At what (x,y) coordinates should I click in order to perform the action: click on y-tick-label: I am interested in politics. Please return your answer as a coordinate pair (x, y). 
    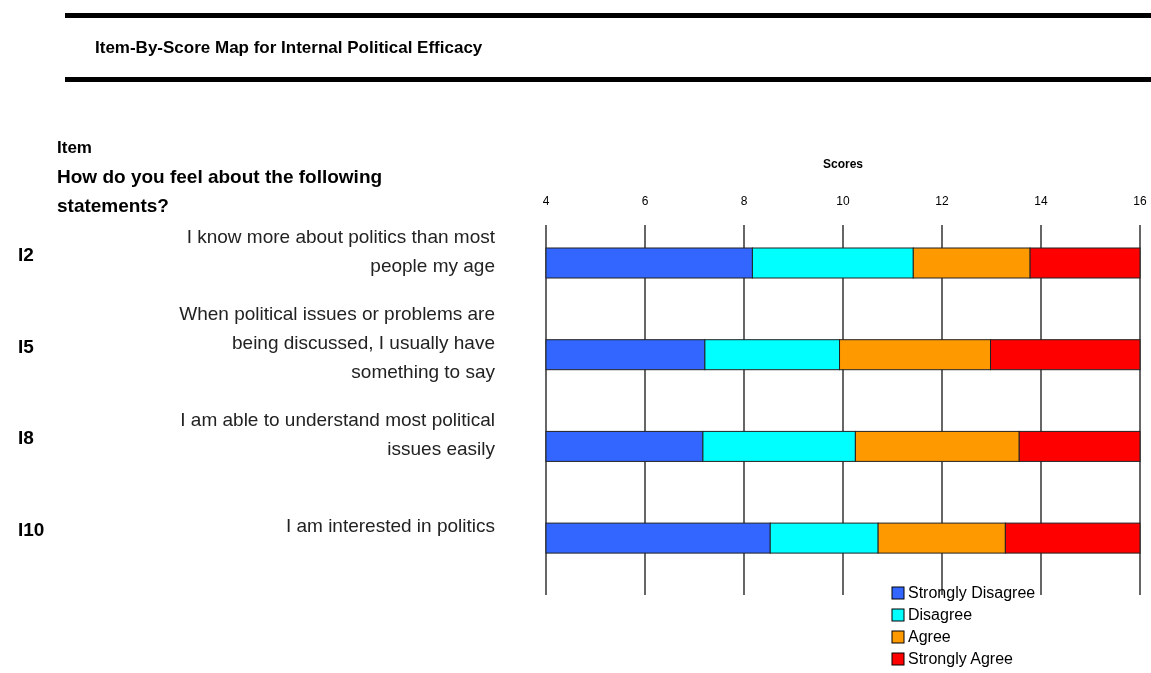
    Looking at the image, I should click on (390, 526).